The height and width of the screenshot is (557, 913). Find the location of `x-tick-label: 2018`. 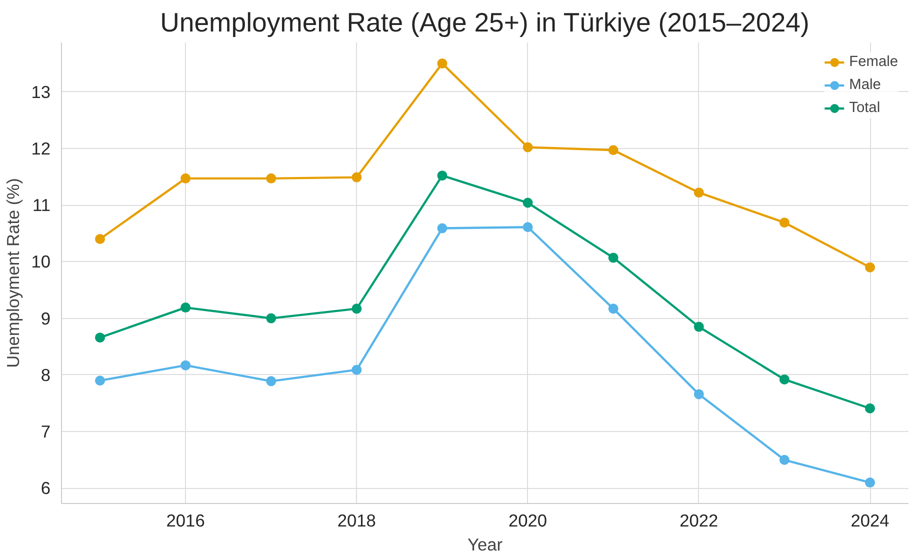

x-tick-label: 2018 is located at coordinates (356, 520).